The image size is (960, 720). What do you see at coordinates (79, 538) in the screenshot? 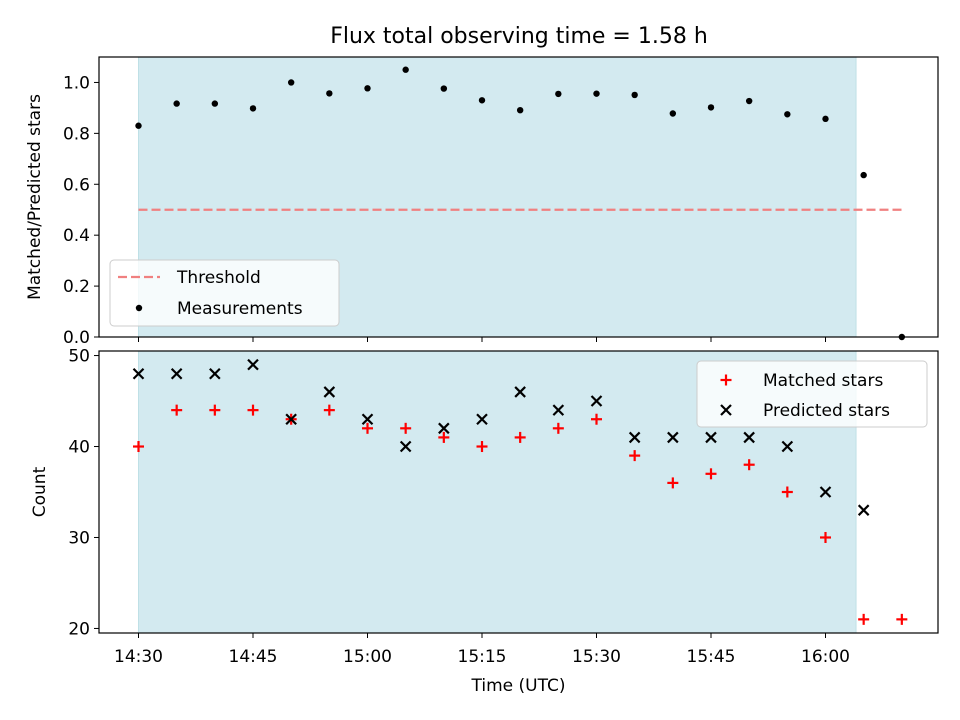
I see `y-tick-label: 30` at bounding box center [79, 538].